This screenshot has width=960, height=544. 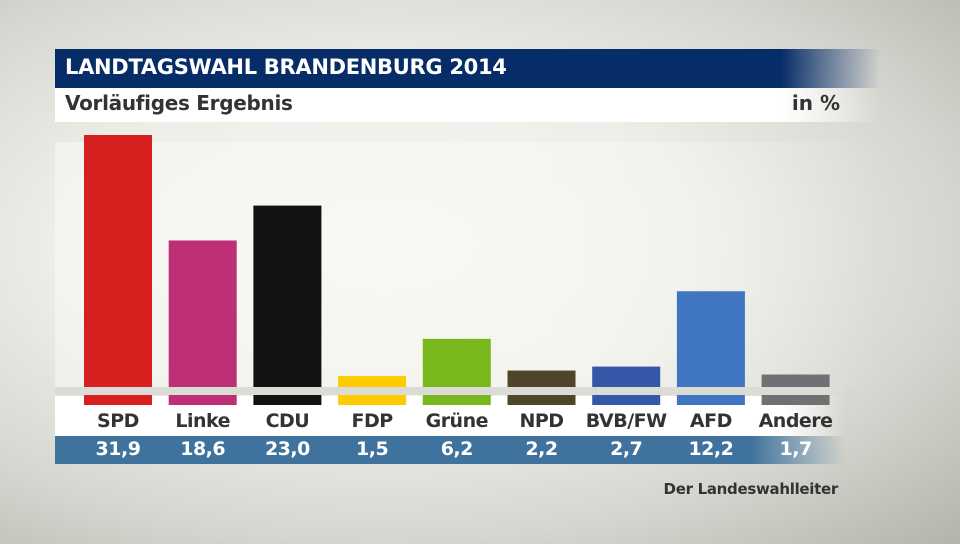 What do you see at coordinates (796, 449) in the screenshot?
I see `value-label: 1,7` at bounding box center [796, 449].